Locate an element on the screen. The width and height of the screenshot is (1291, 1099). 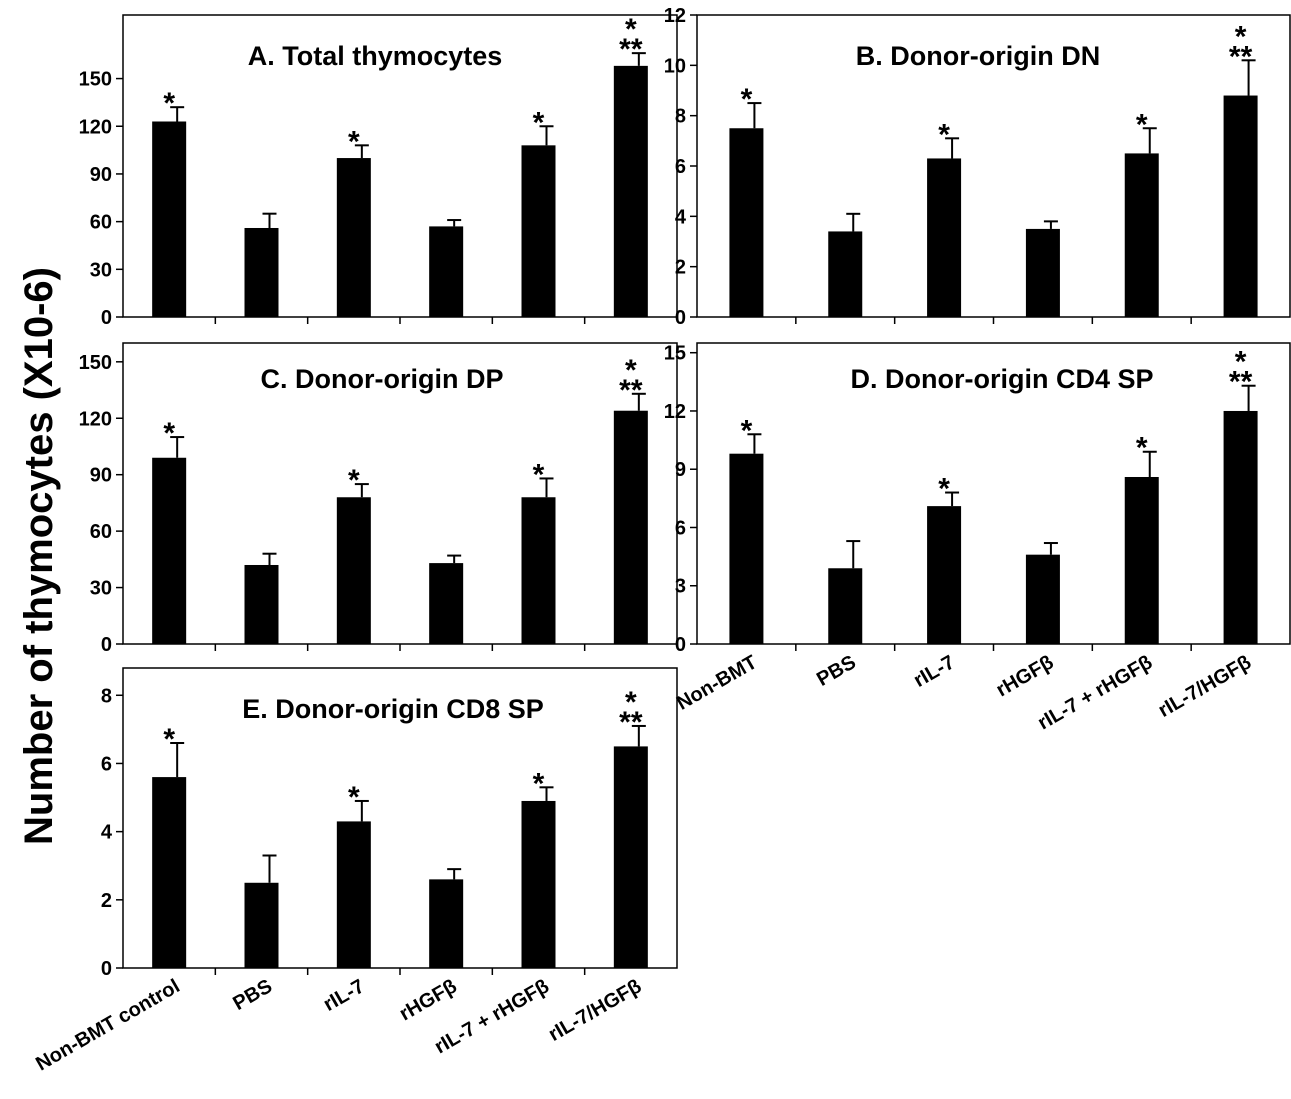
chart-title: C. Donor-origin DP is located at coordinates (382, 379).